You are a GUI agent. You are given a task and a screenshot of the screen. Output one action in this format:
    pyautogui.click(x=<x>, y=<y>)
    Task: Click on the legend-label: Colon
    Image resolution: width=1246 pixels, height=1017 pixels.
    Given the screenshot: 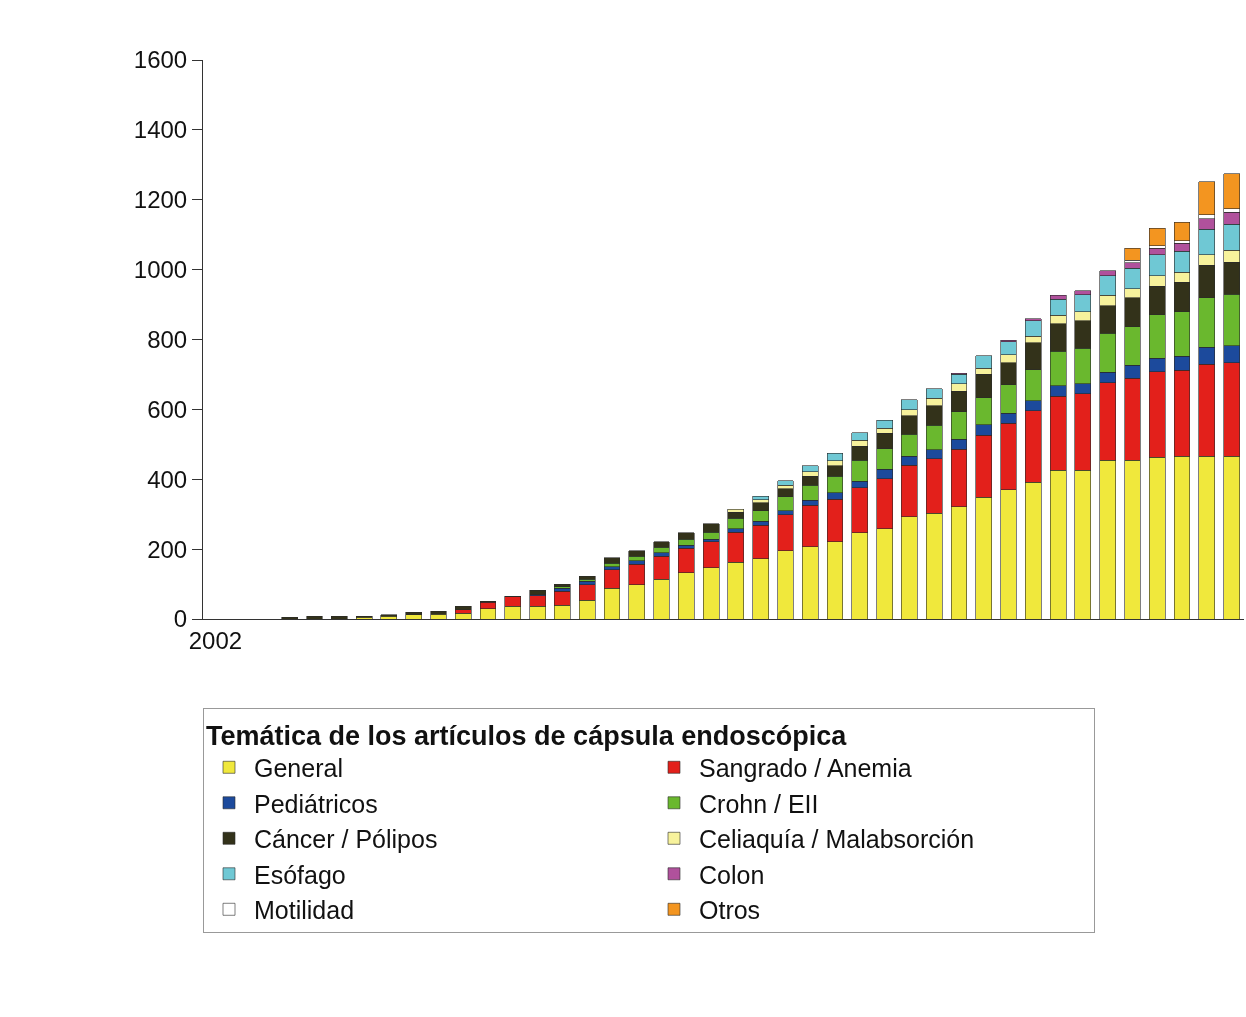 What is the action you would take?
    pyautogui.click(x=732, y=874)
    